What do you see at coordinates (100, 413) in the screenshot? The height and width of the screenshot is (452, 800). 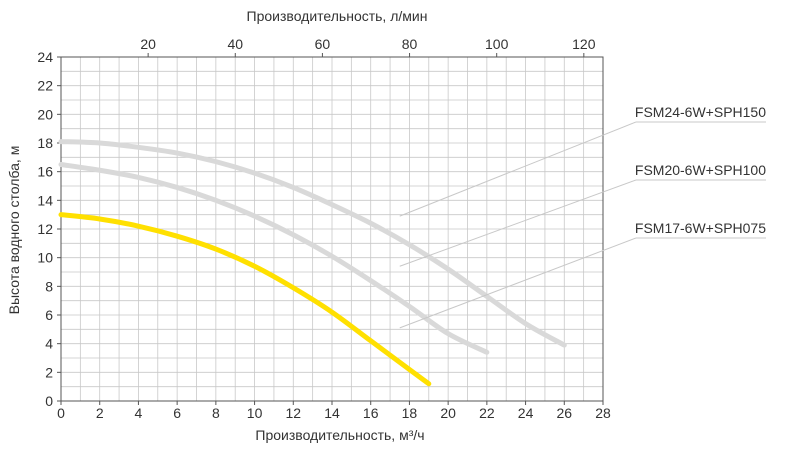 I see `x-tick-label: 2` at bounding box center [100, 413].